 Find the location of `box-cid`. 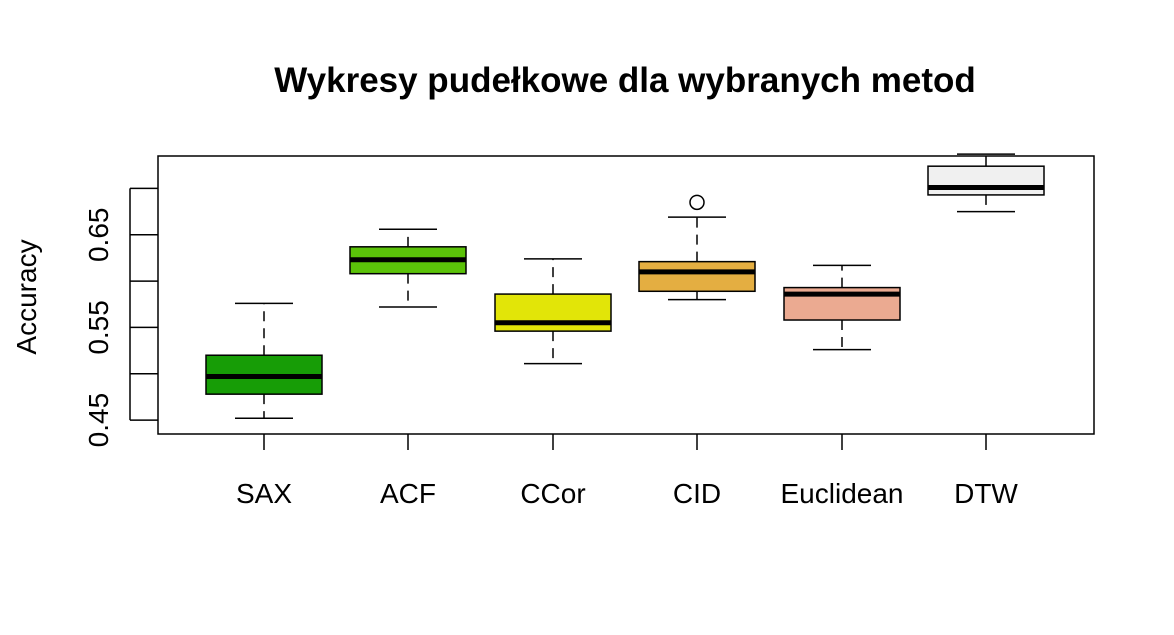

box-cid is located at coordinates (697, 247).